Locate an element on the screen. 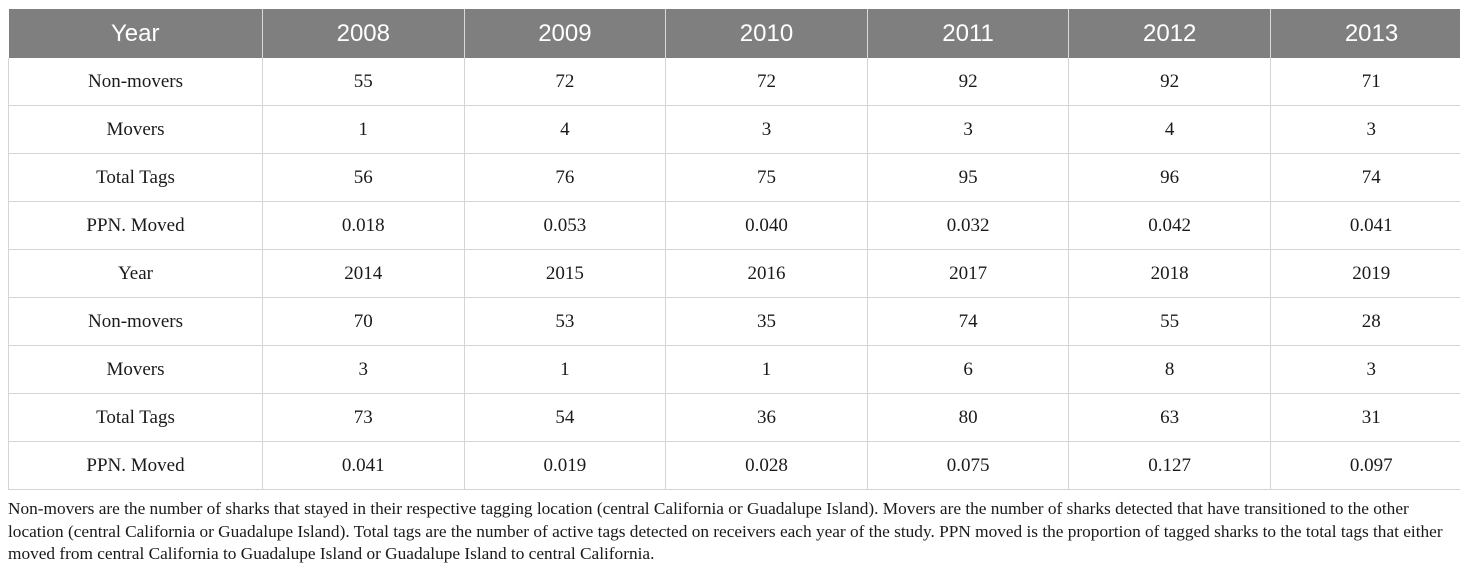  table-cell: 2017 is located at coordinates (968, 273).